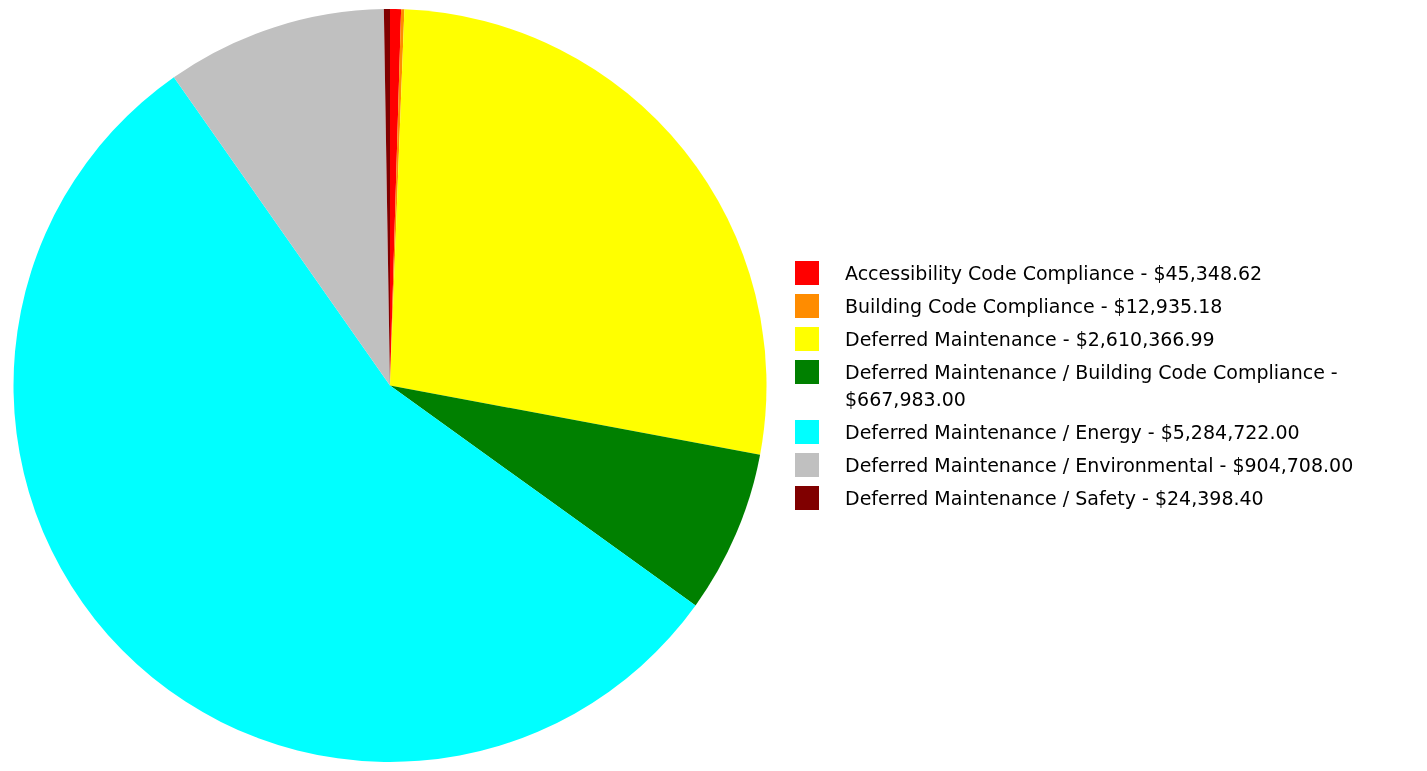 This screenshot has height=771, width=1427. I want to click on legend-label: Deferred Maintenance / Safety - $24,398.40, so click(1054, 498).